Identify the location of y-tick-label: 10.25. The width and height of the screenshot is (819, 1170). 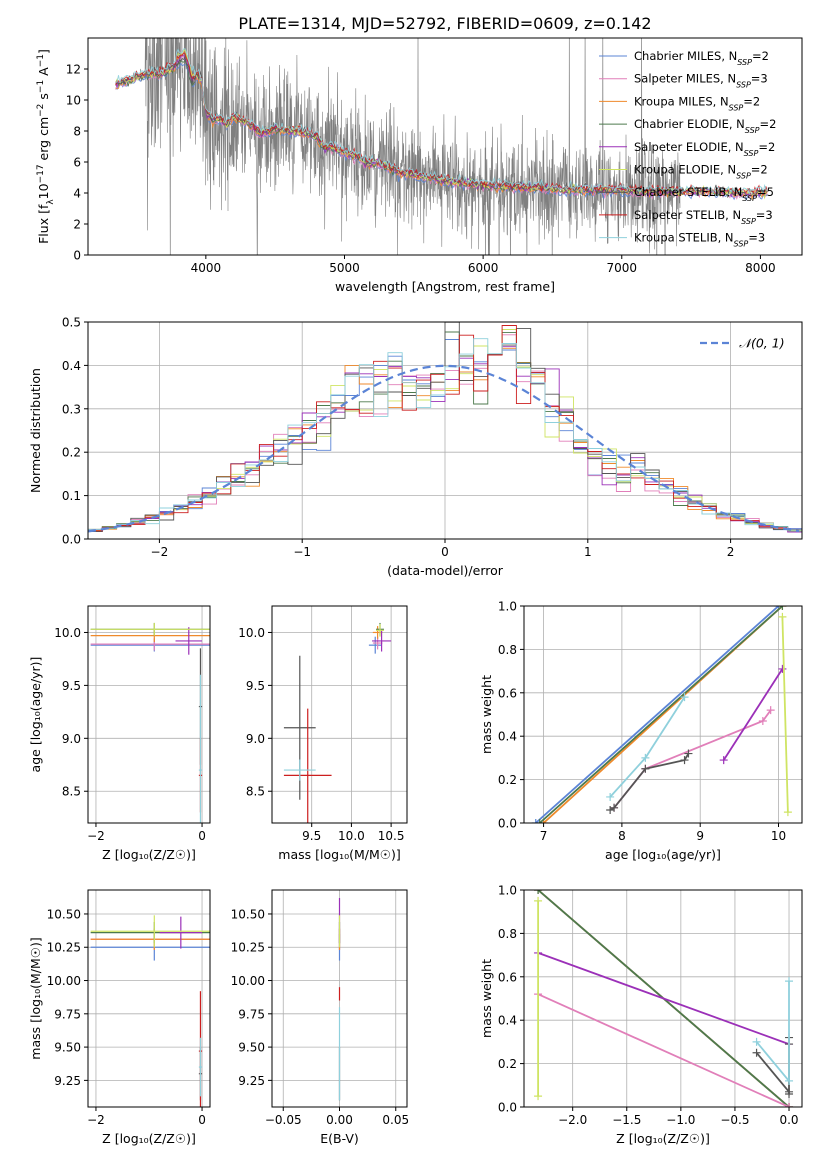
(248, 948).